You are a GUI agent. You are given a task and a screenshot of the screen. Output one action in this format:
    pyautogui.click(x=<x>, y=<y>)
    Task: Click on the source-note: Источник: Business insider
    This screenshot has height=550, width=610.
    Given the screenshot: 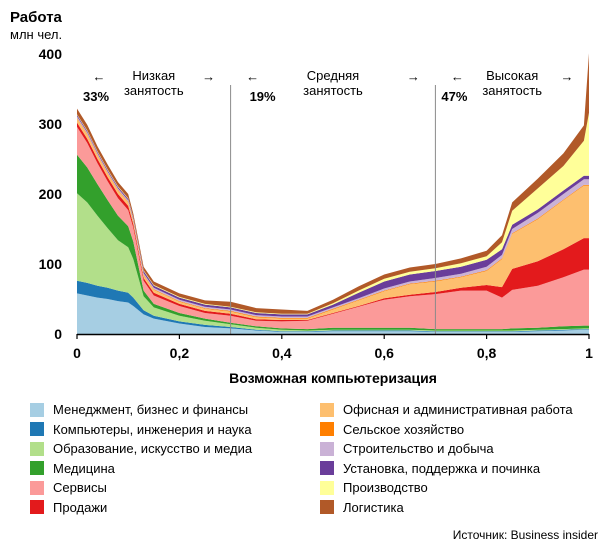 What is the action you would take?
    pyautogui.click(x=525, y=535)
    